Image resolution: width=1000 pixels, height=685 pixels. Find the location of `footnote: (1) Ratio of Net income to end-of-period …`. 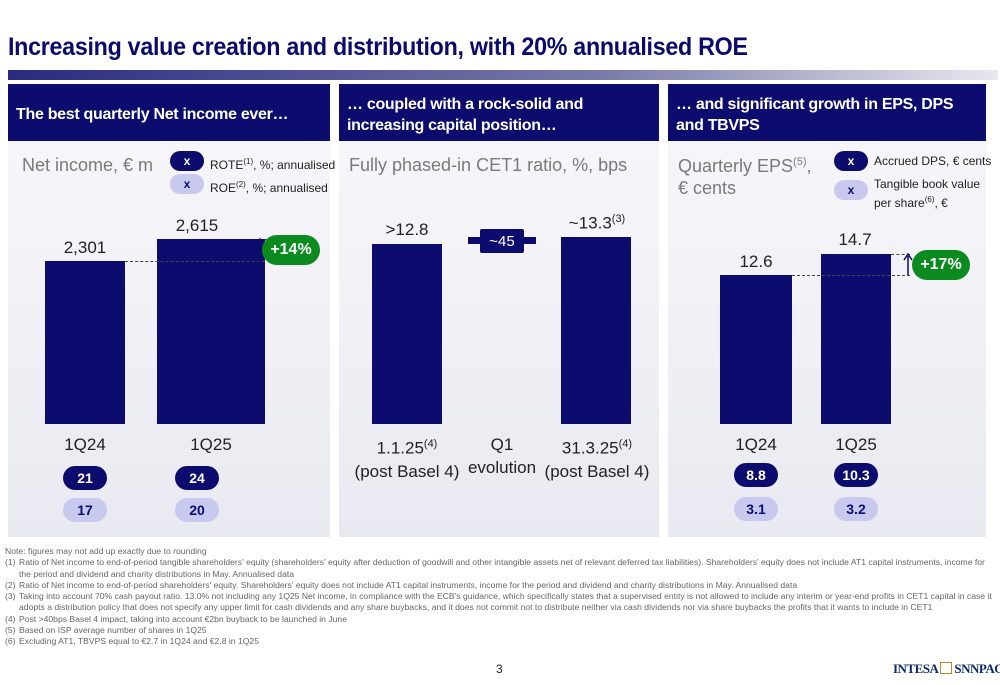

footnote: (1) Ratio of Net income to end-of-period … is located at coordinates (495, 568).